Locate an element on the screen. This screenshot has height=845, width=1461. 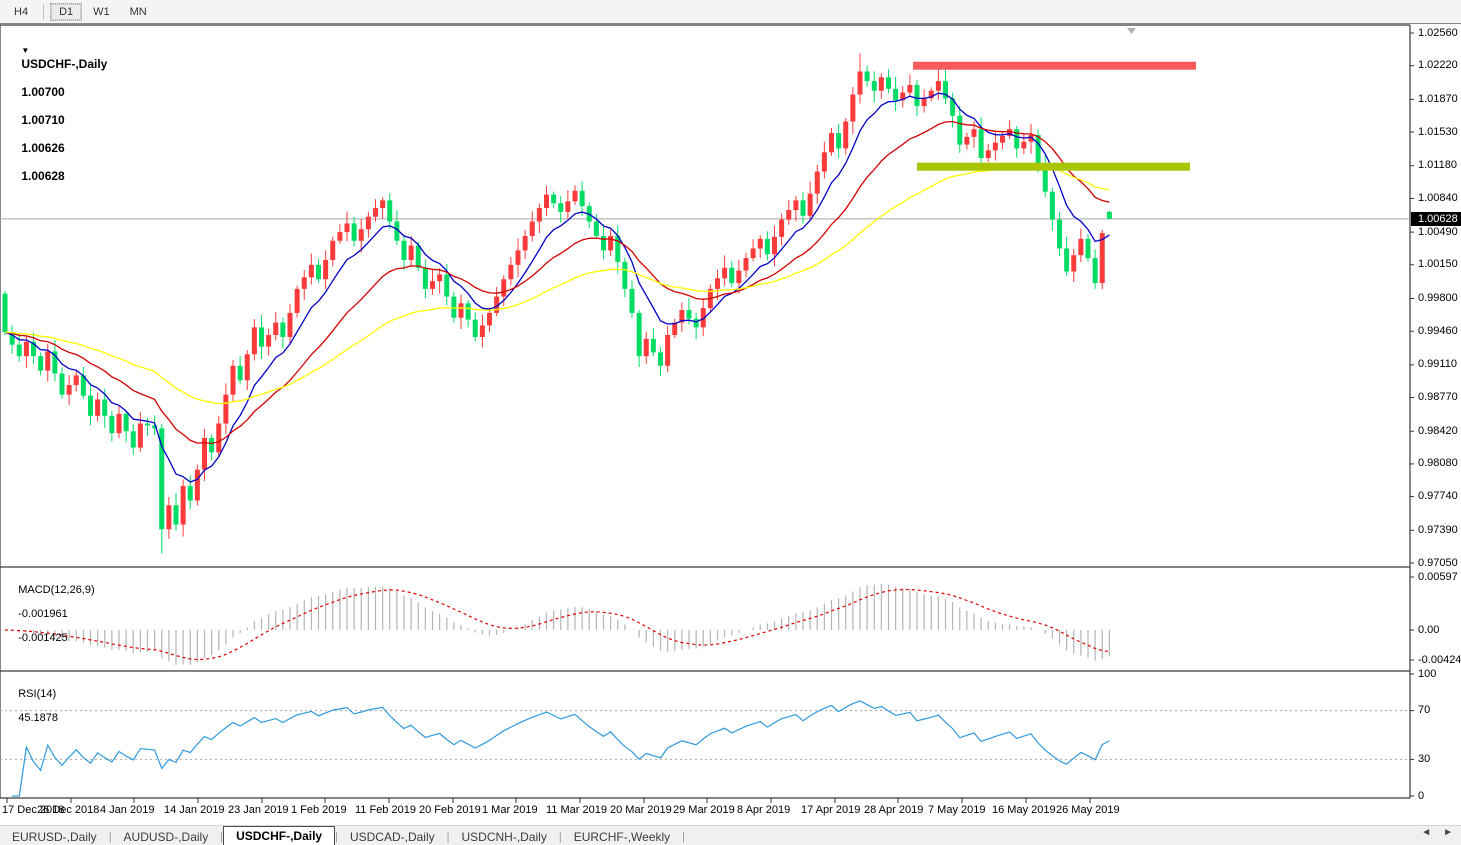
chart-tab-eurchf: EURCHF-,Weekly is located at coordinates (622, 837).